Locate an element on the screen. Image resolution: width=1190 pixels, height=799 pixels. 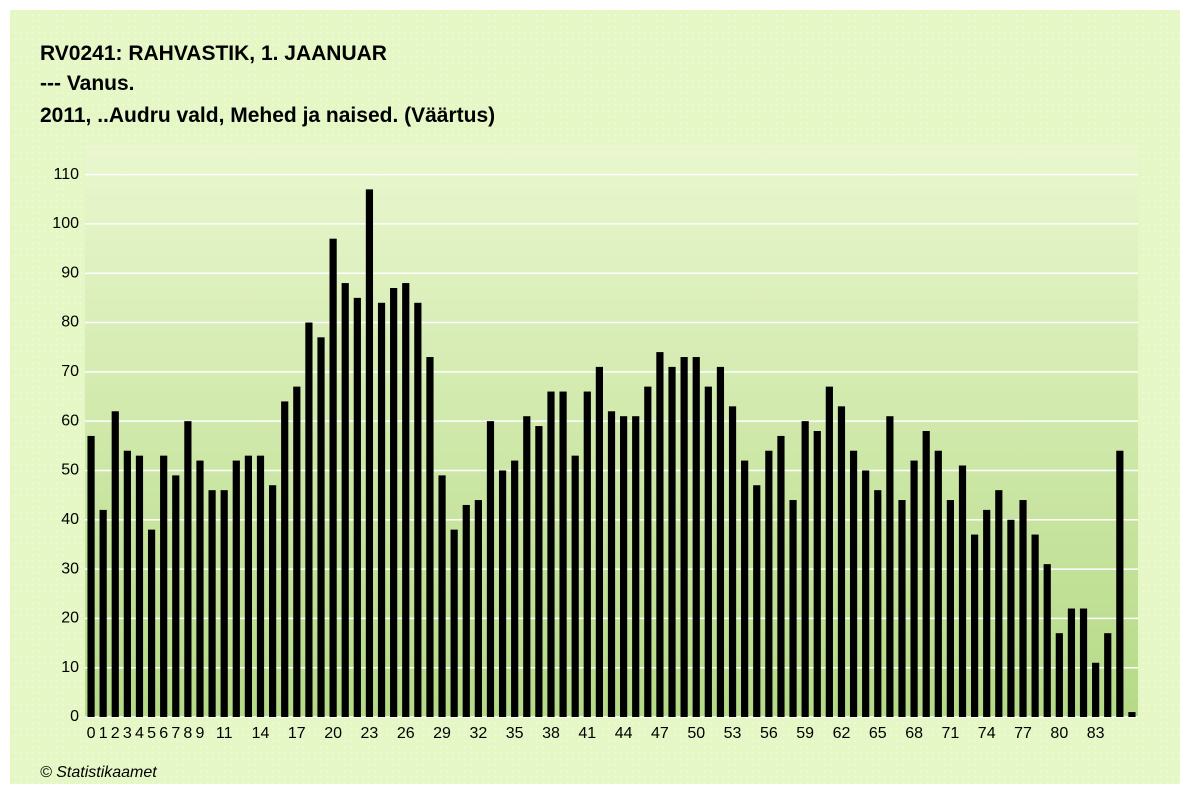
x-tick-label: 9 is located at coordinates (200, 733).